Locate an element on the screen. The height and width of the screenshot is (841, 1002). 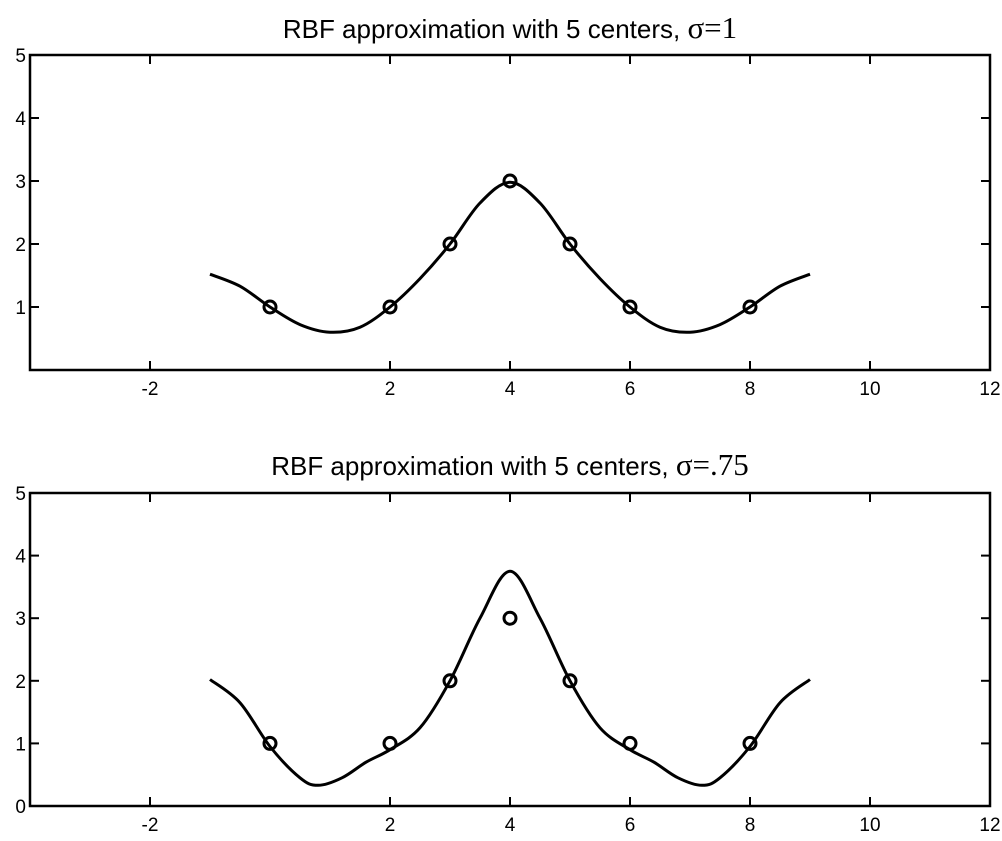
chart-title-sigma: σ=.75 is located at coordinates (712, 464).